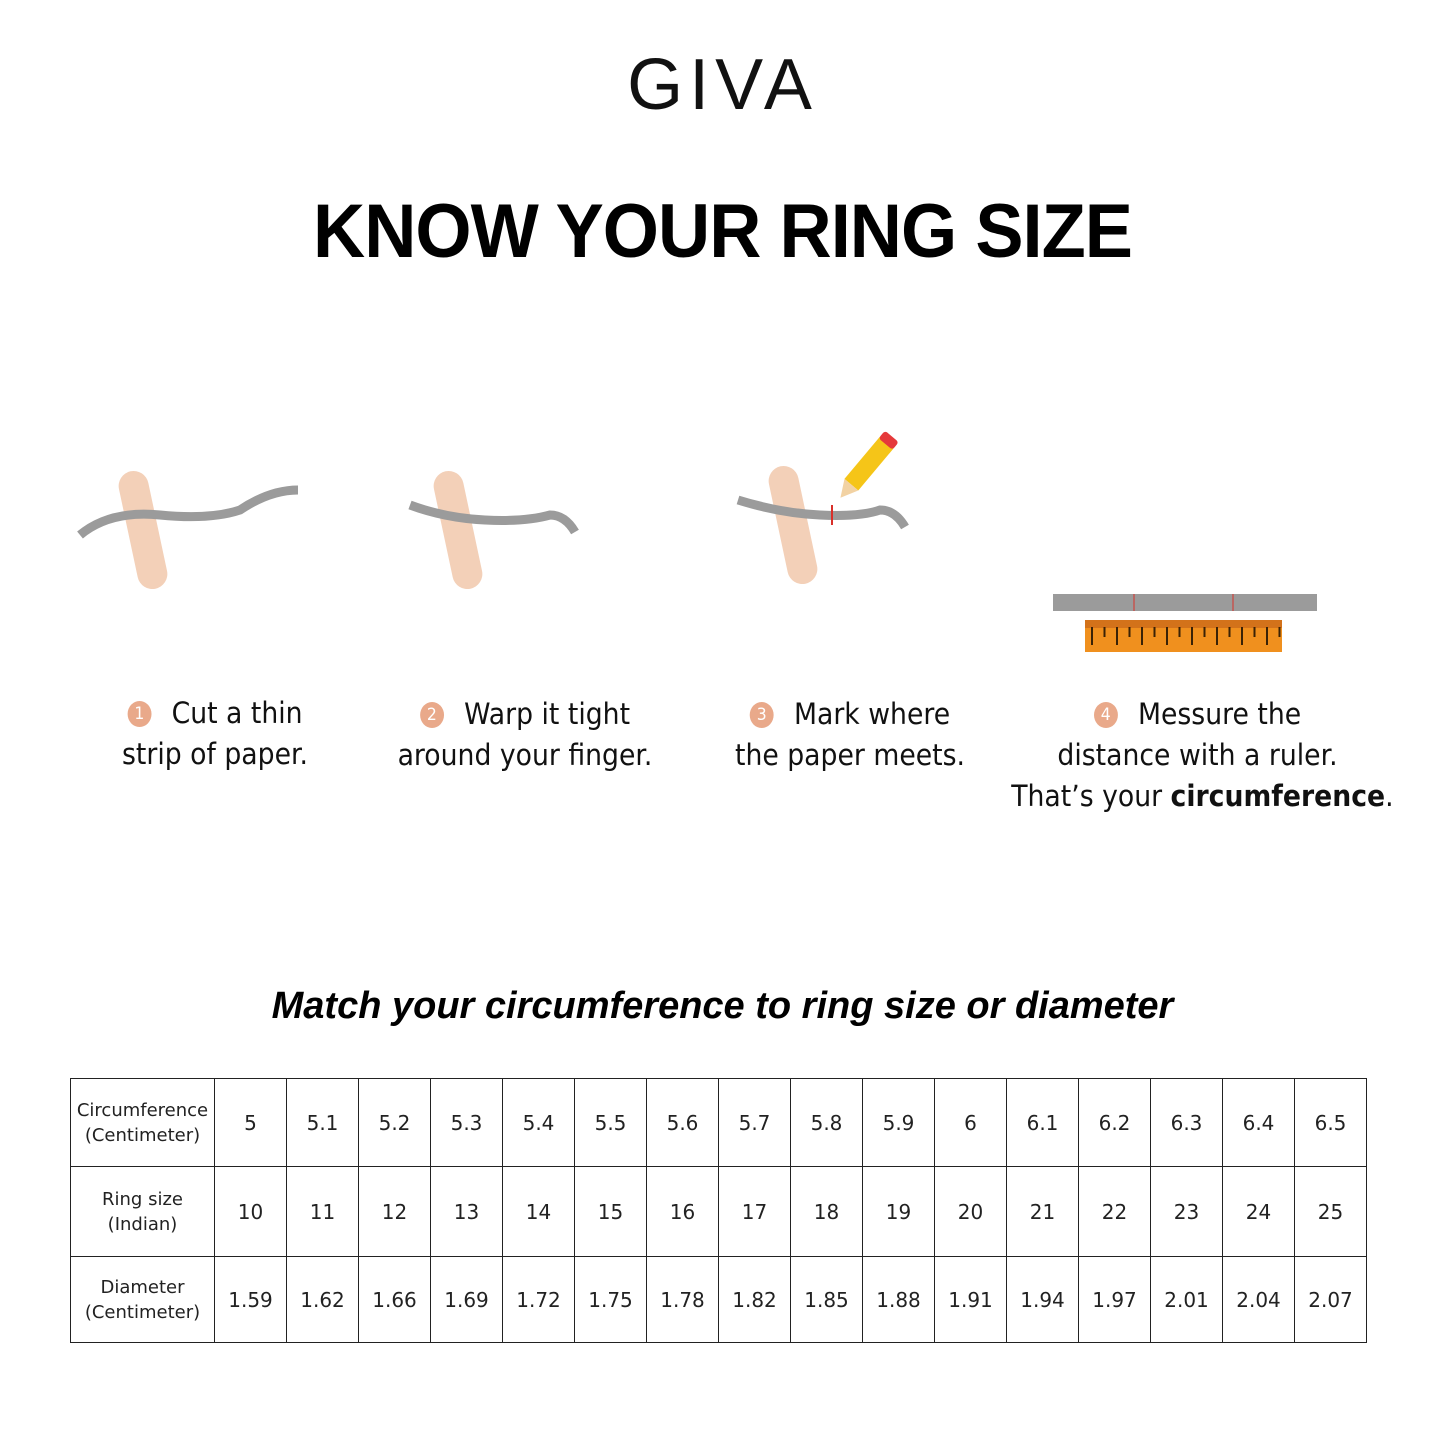 This screenshot has height=1445, width=1445. I want to click on page-title: KNOW YOUR RING SIZE, so click(723, 231).